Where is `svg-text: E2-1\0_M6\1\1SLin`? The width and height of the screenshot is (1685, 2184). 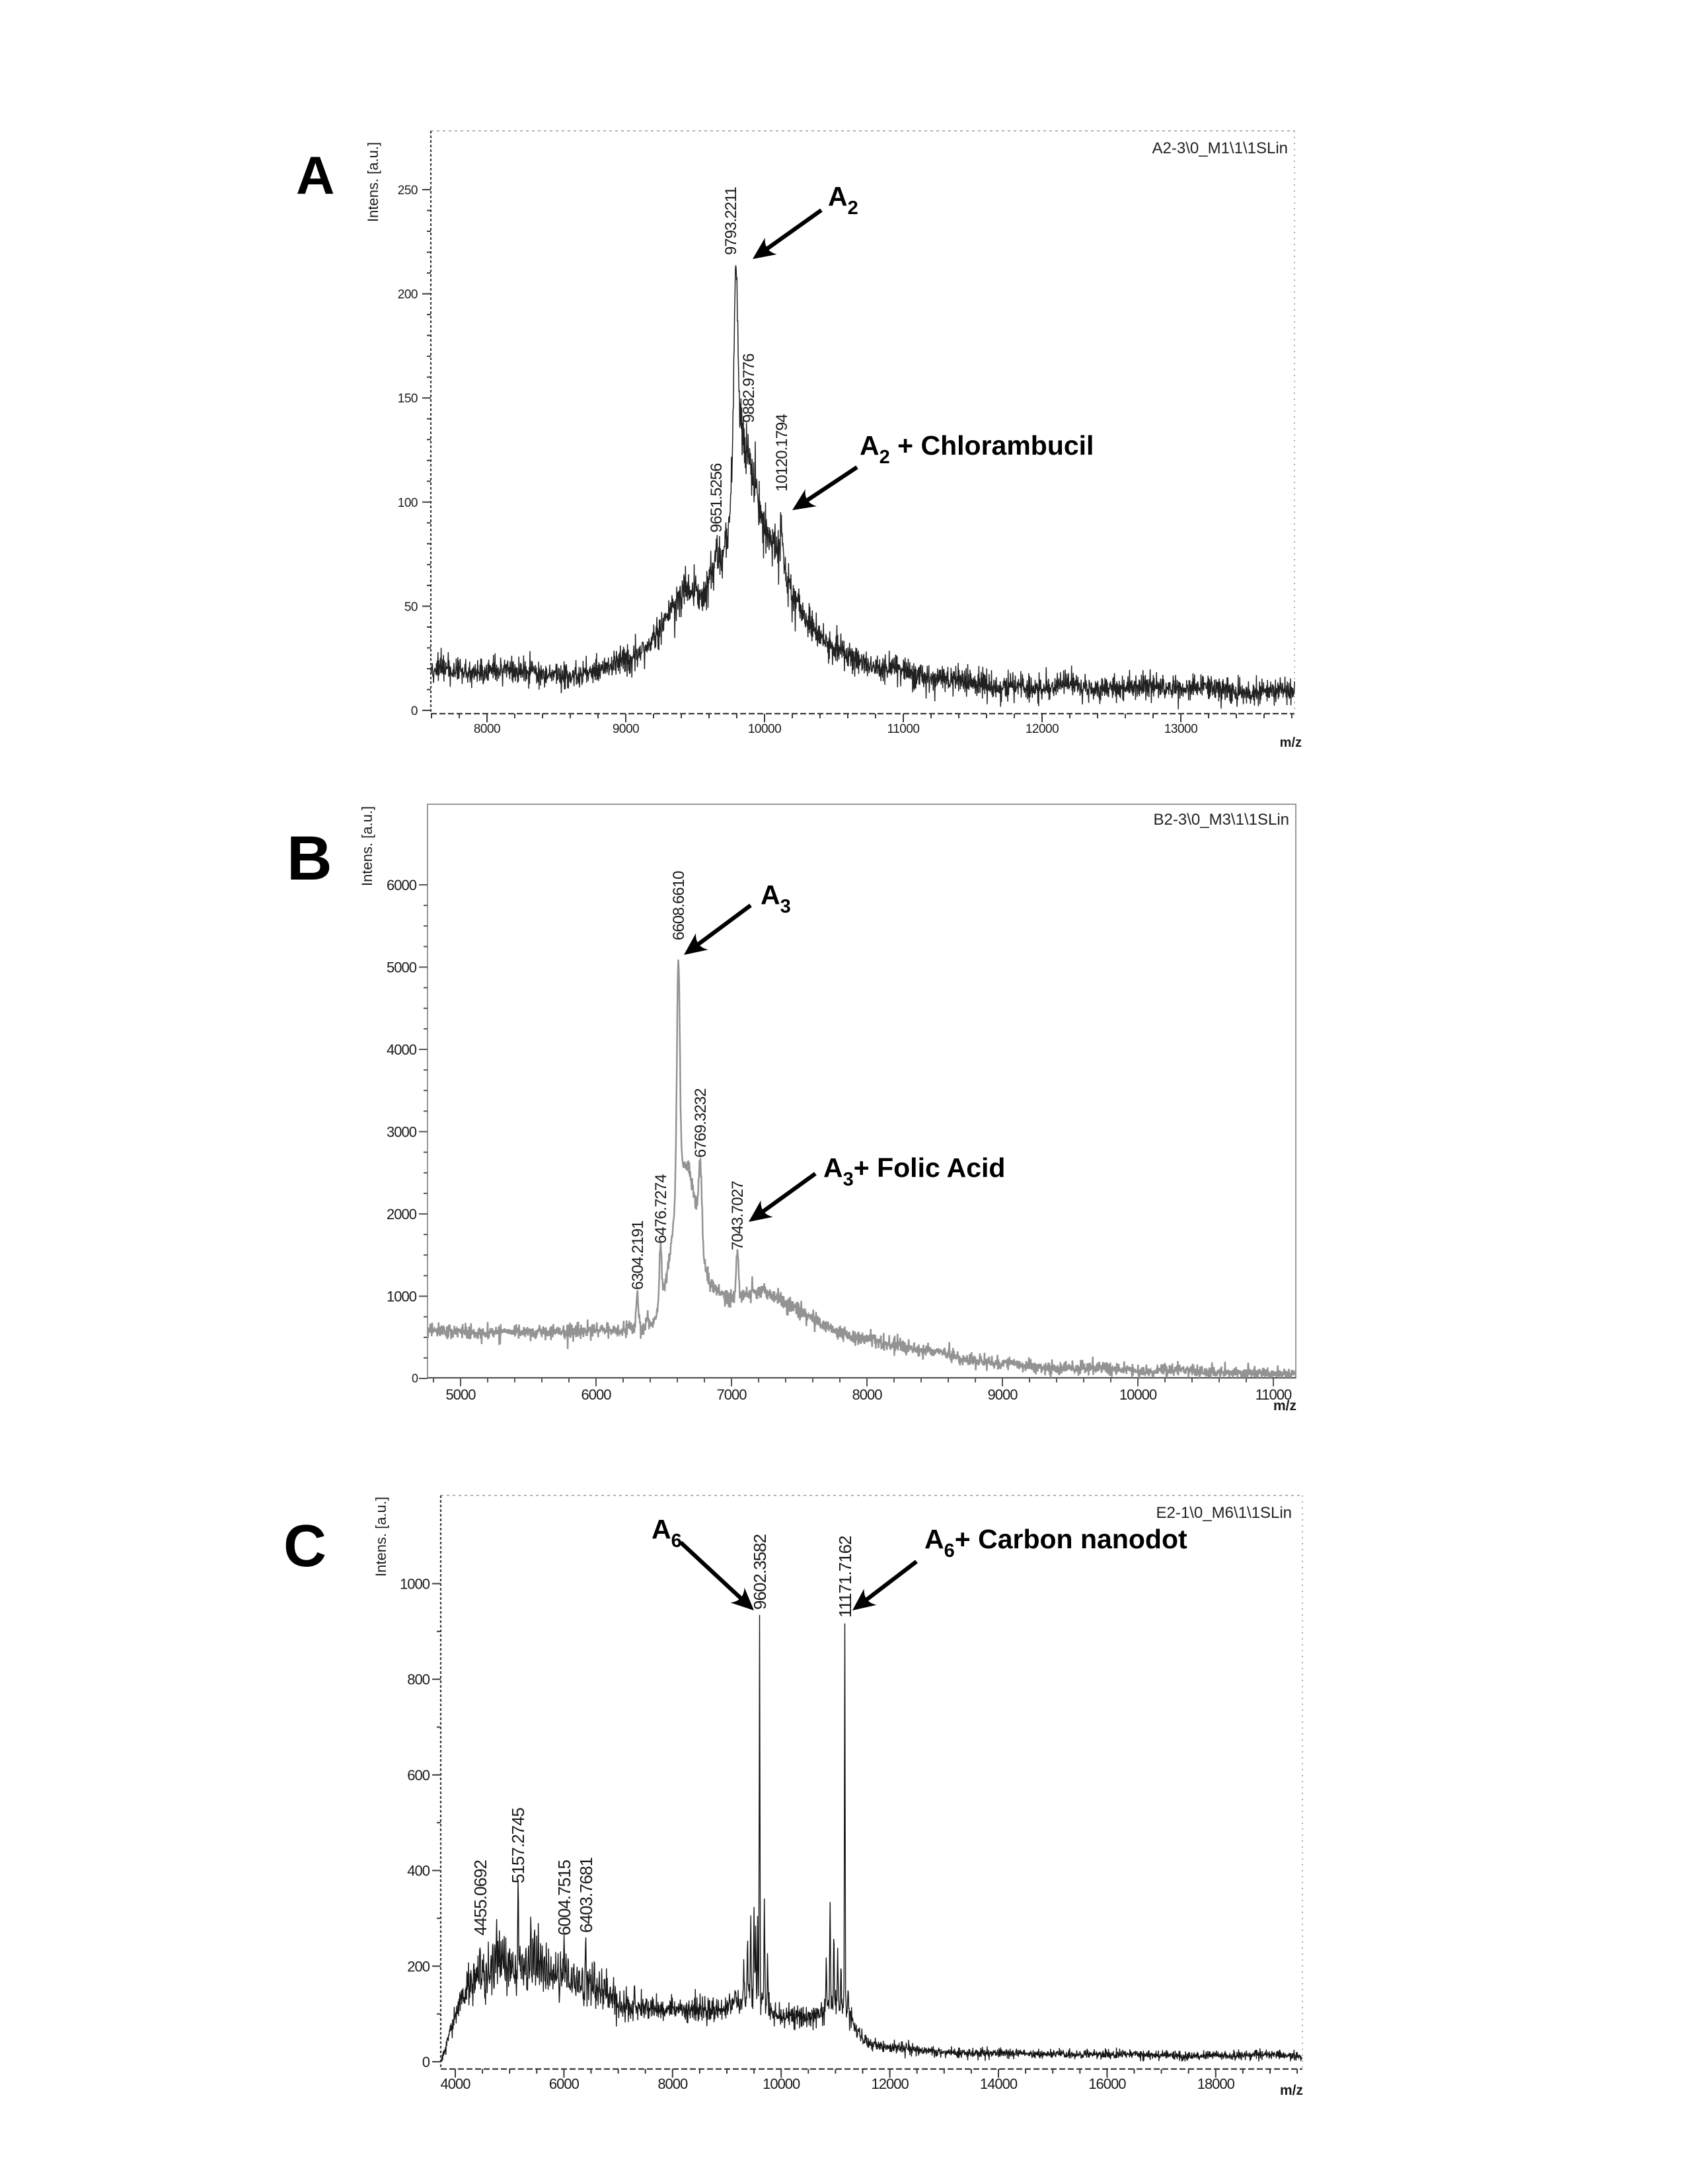
svg-text: E2-1\0_M6\1\1SLin is located at coordinates (1224, 1513).